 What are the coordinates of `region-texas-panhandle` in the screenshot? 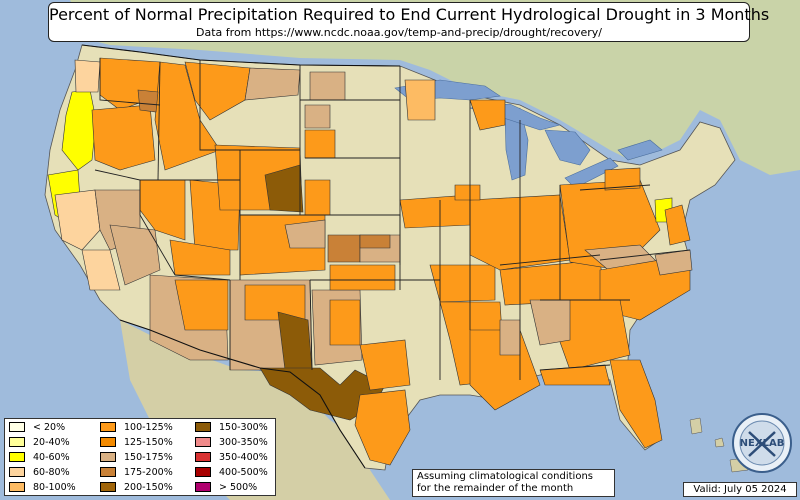 It's located at (345, 322).